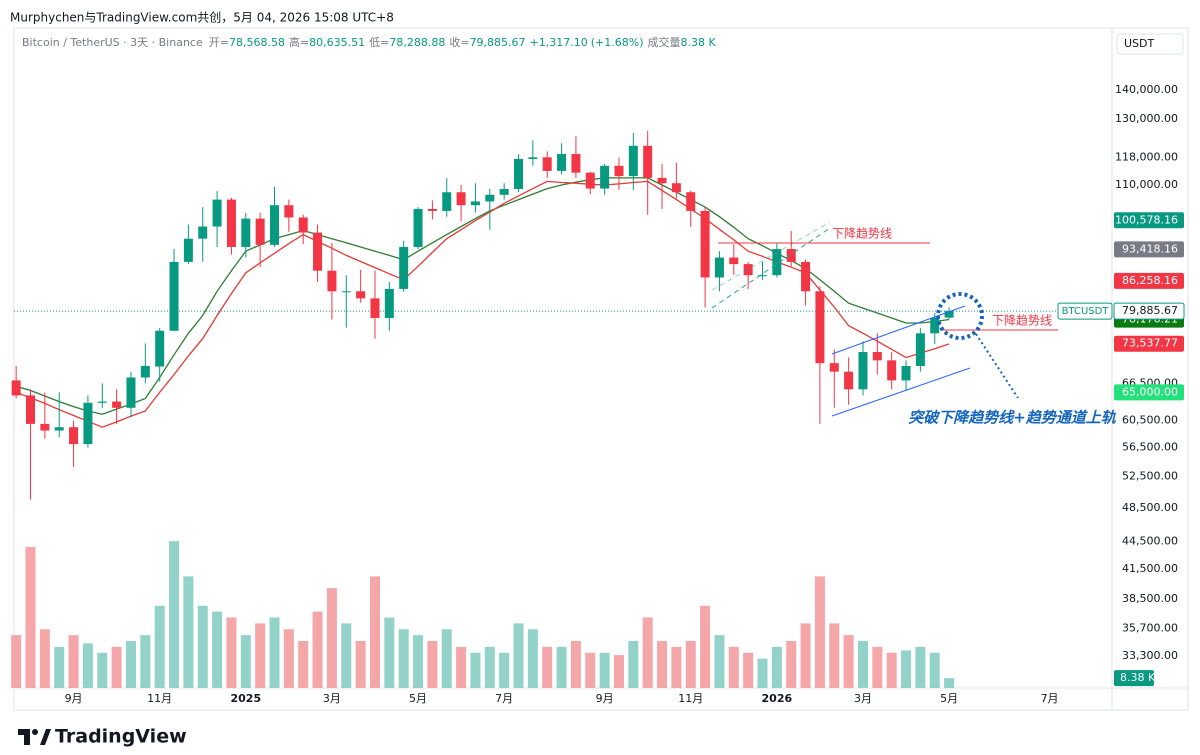  I want to click on legend-field-value: 78,568.58, so click(257, 42).